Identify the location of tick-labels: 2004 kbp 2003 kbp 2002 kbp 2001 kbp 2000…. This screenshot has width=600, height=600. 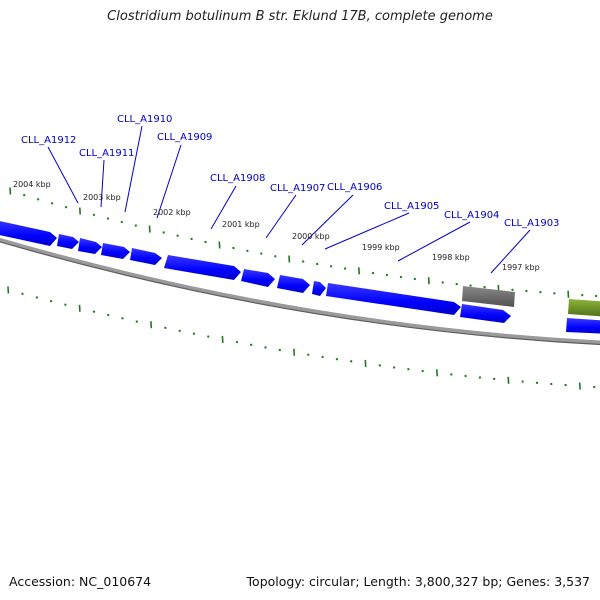
(276, 226).